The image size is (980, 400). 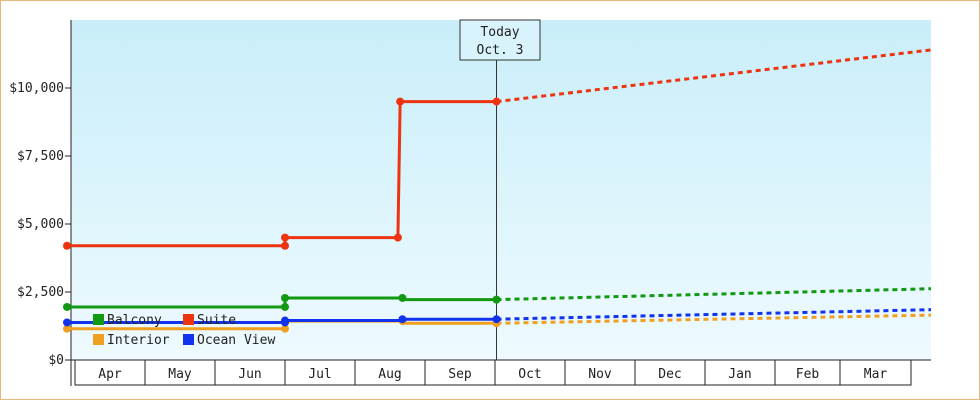 What do you see at coordinates (249, 374) in the screenshot?
I see `x-tick-label: Jun` at bounding box center [249, 374].